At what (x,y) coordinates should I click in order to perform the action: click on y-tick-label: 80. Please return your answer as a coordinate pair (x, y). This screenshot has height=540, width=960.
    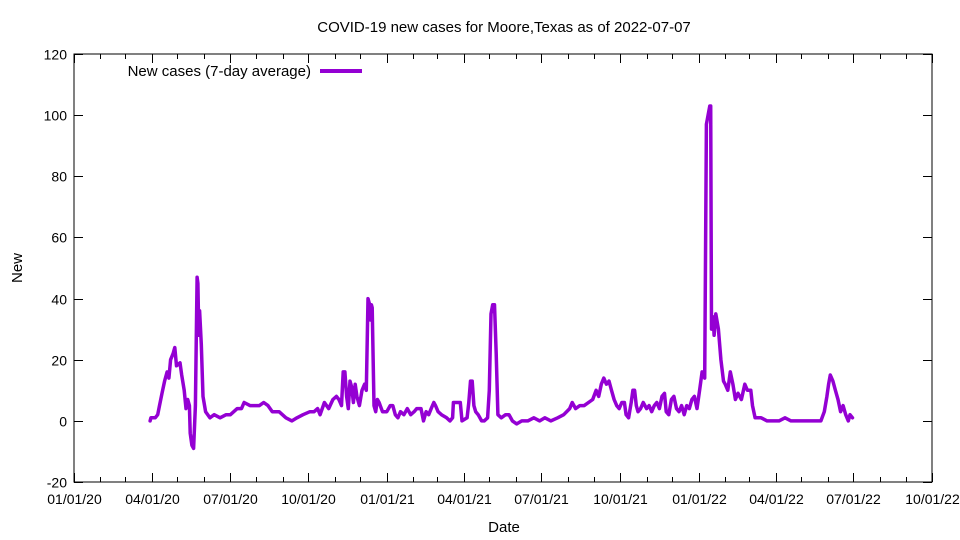
    Looking at the image, I should click on (59, 177).